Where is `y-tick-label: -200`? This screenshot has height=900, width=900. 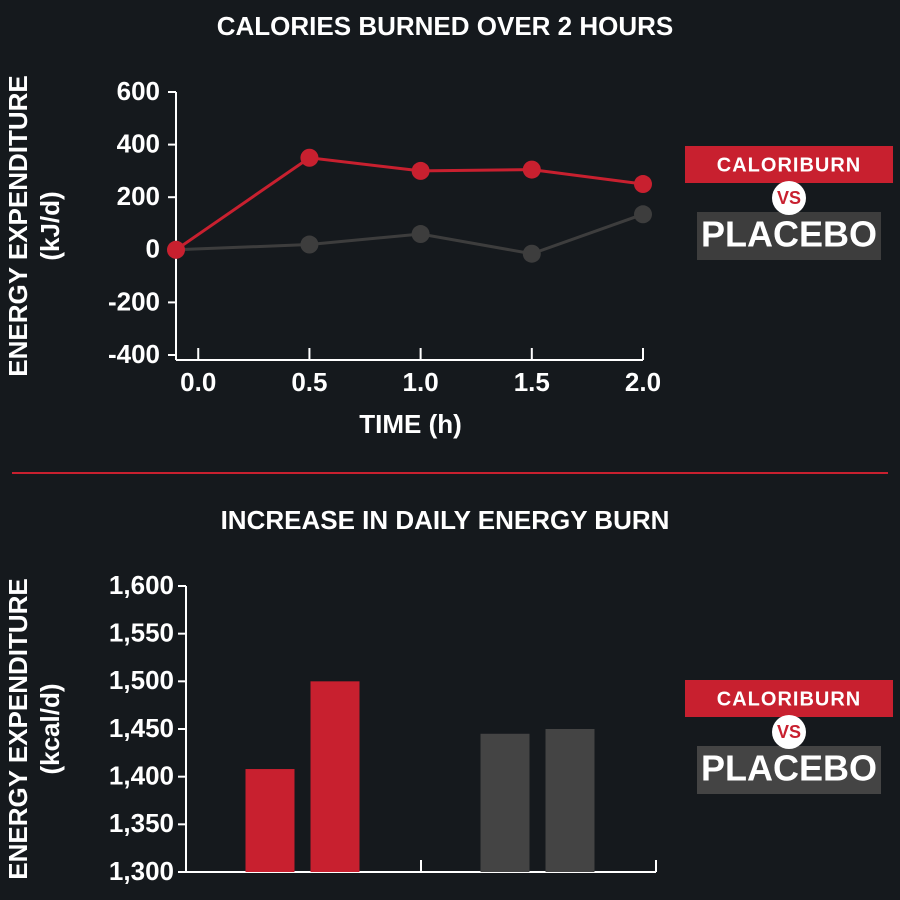 y-tick-label: -200 is located at coordinates (134, 301).